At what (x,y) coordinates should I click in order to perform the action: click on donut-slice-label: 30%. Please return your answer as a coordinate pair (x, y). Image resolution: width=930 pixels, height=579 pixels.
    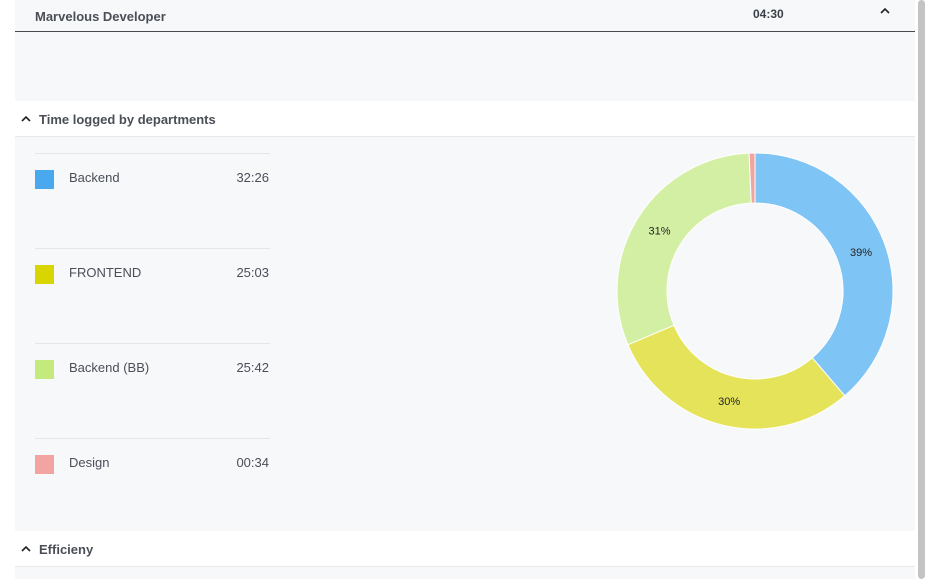
    Looking at the image, I should click on (729, 402).